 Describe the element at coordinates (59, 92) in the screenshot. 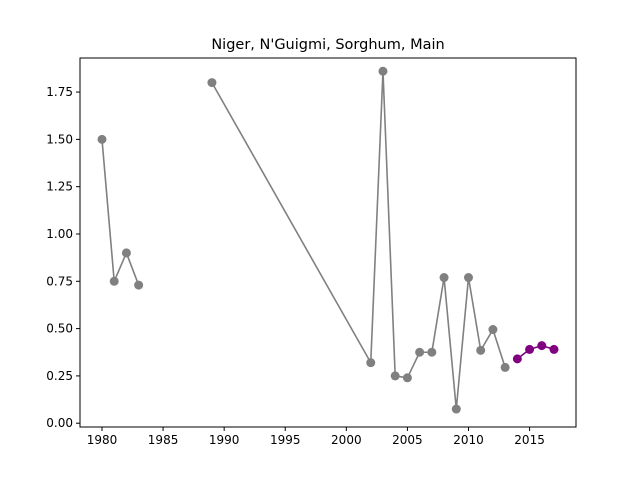

I see `y-tick-label: 1.75` at that location.